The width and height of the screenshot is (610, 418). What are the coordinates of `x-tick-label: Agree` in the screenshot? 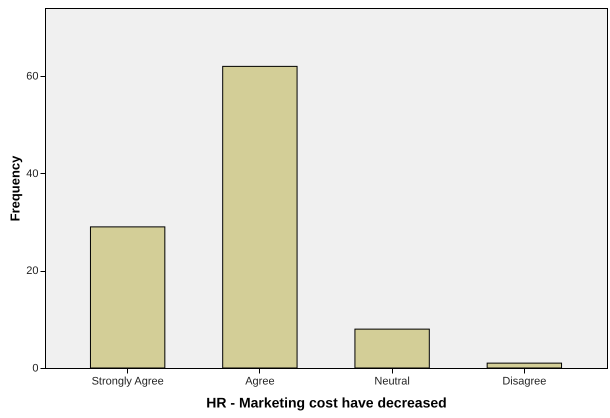 It's located at (260, 382).